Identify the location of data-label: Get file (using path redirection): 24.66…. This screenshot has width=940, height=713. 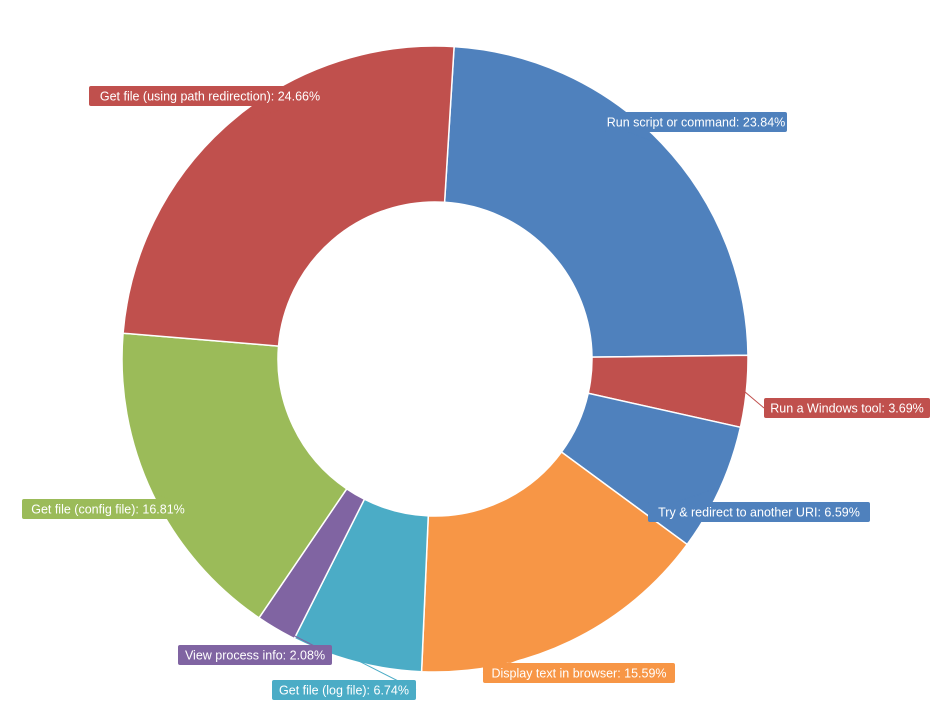
(210, 97).